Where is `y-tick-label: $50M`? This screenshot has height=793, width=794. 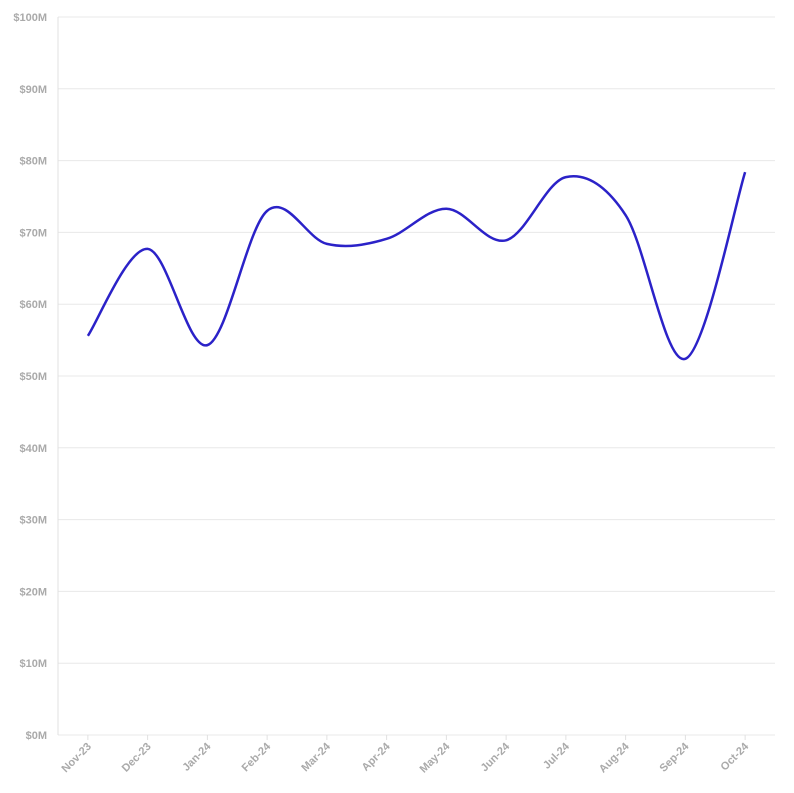 y-tick-label: $50M is located at coordinates (33, 377).